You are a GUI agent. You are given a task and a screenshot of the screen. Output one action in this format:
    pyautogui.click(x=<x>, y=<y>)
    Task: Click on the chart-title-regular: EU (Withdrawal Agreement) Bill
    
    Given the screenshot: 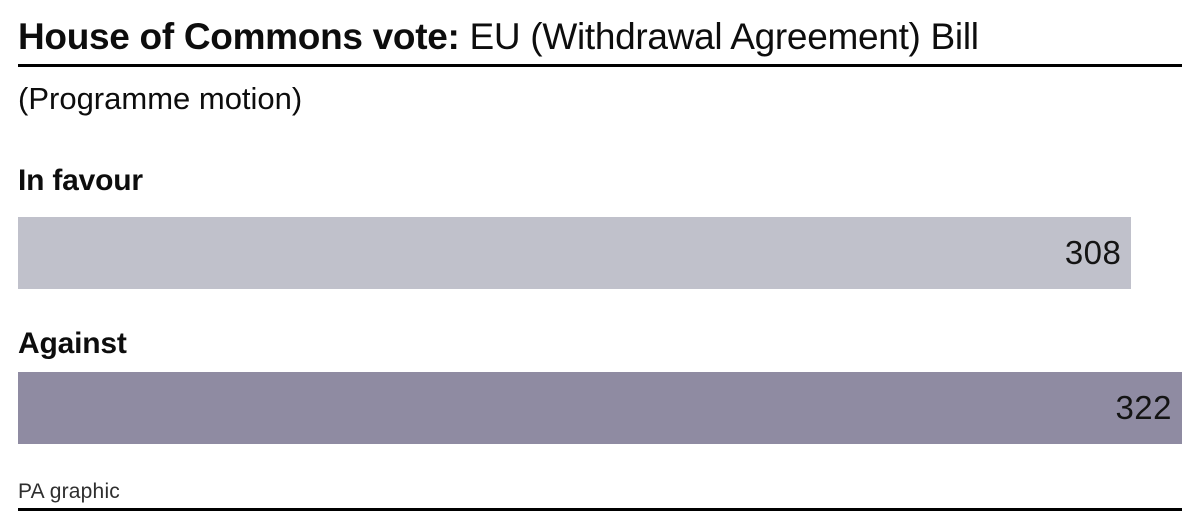 What is the action you would take?
    pyautogui.click(x=719, y=36)
    